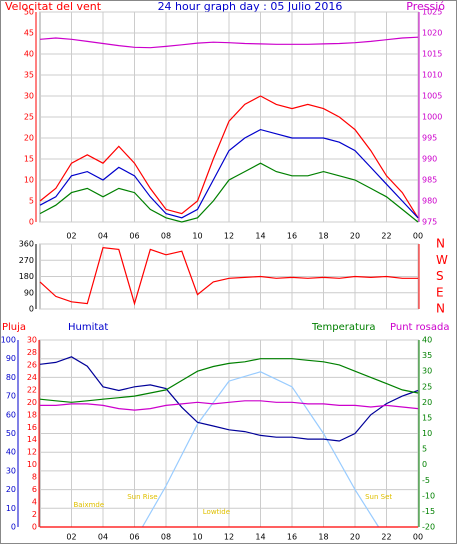 The image size is (457, 544). I want to click on y-tick-label: -15, so click(428, 511).